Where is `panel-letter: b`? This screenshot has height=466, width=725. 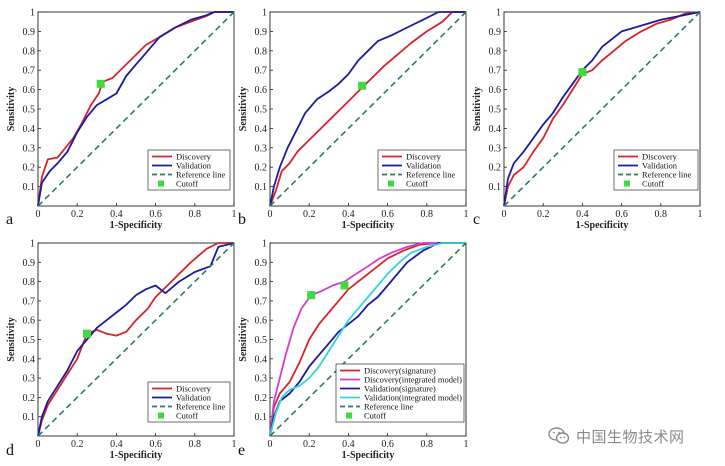
panel-letter: b is located at coordinates (242, 219).